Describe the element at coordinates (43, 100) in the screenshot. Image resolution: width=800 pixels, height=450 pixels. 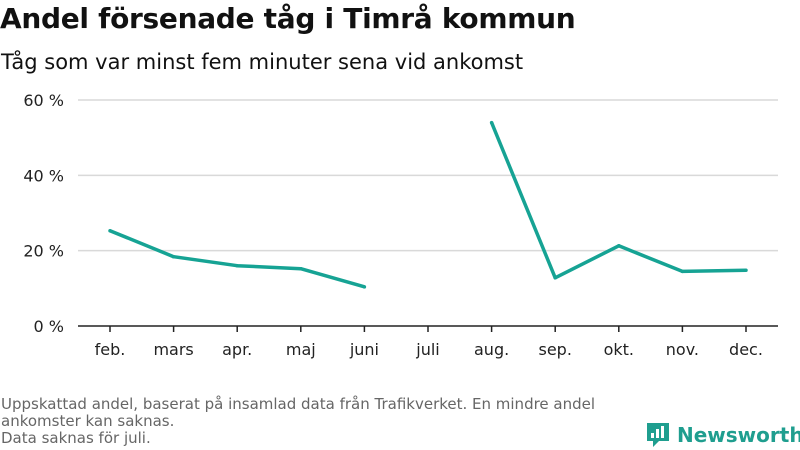
I see `y-tick-label: 60 %` at that location.